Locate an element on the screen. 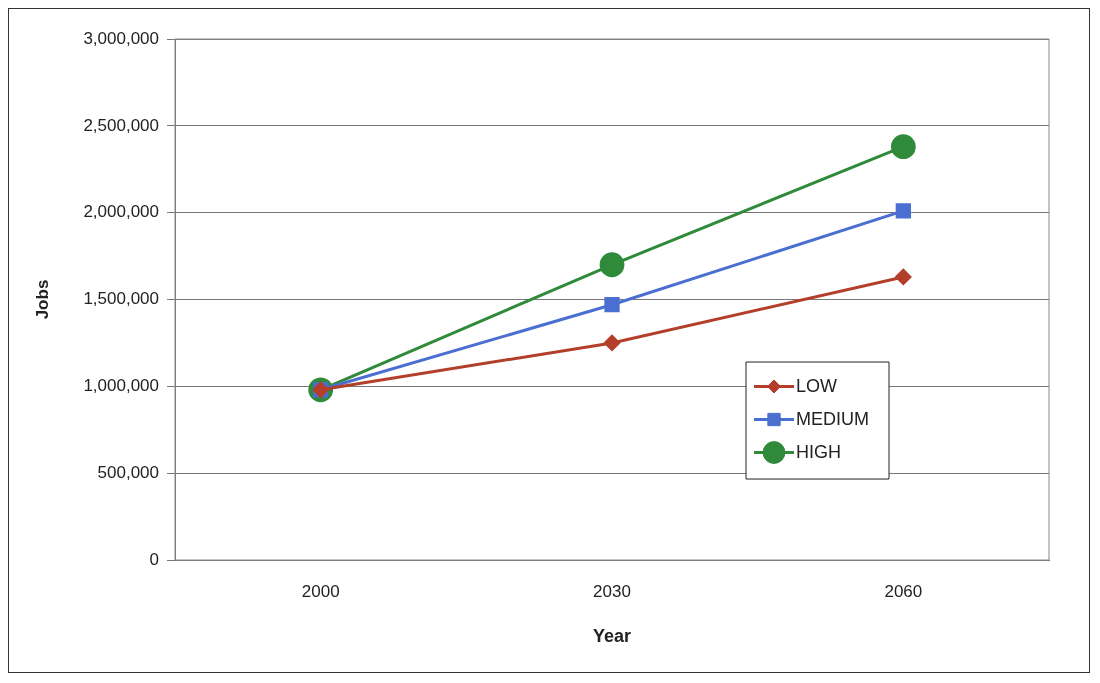  legend-label: LOW is located at coordinates (817, 386).